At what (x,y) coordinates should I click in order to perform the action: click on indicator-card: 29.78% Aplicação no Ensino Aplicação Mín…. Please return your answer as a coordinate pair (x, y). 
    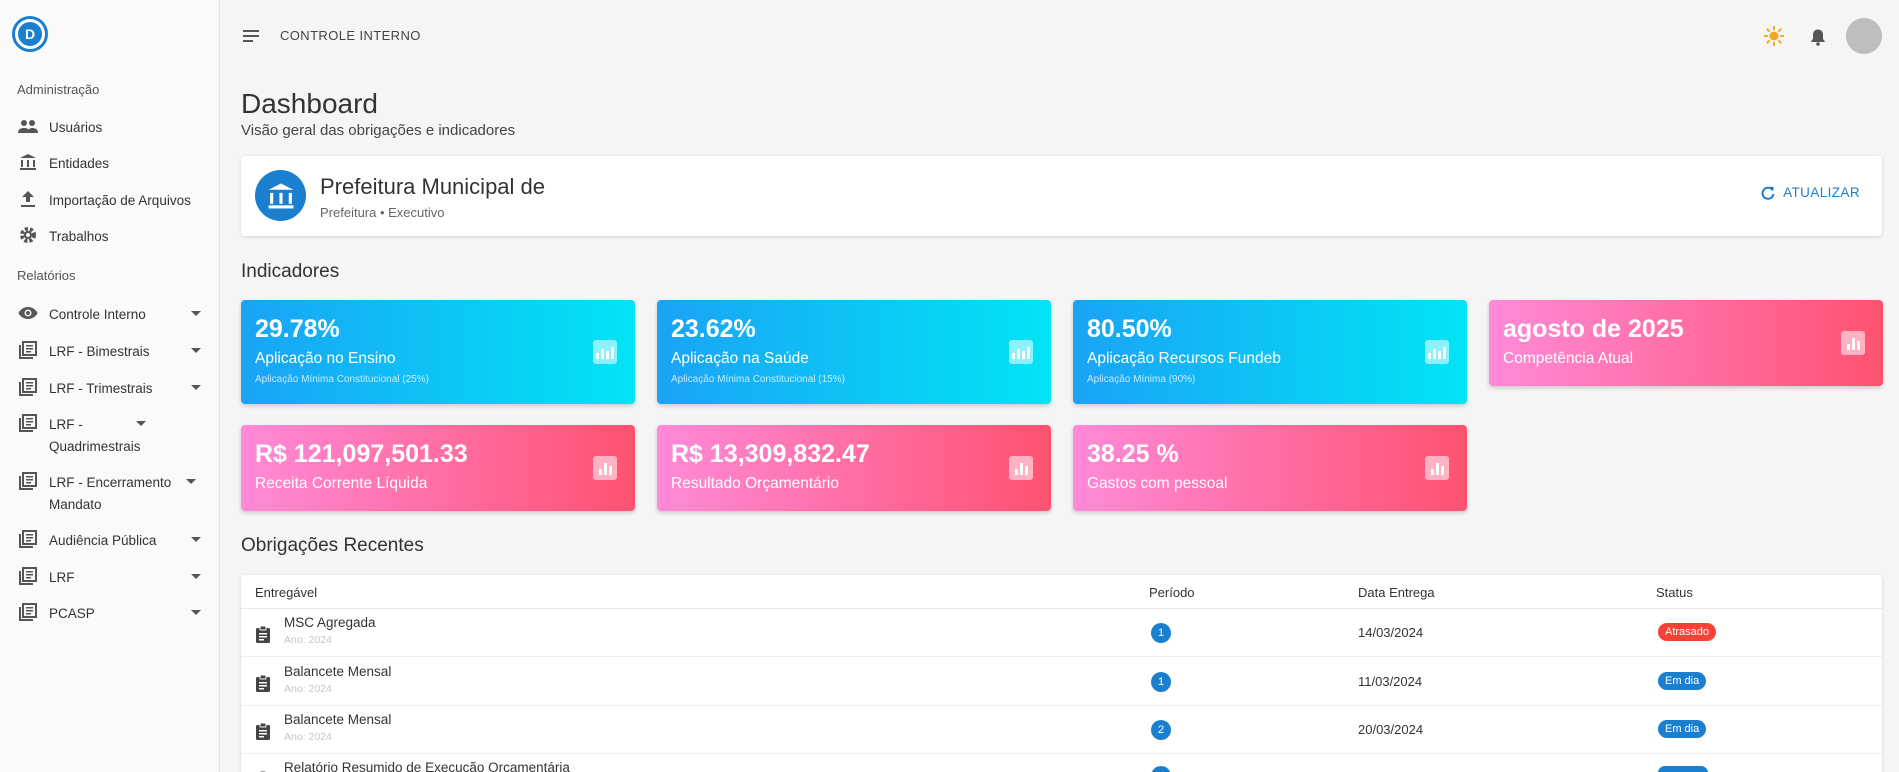
    Looking at the image, I should click on (438, 352).